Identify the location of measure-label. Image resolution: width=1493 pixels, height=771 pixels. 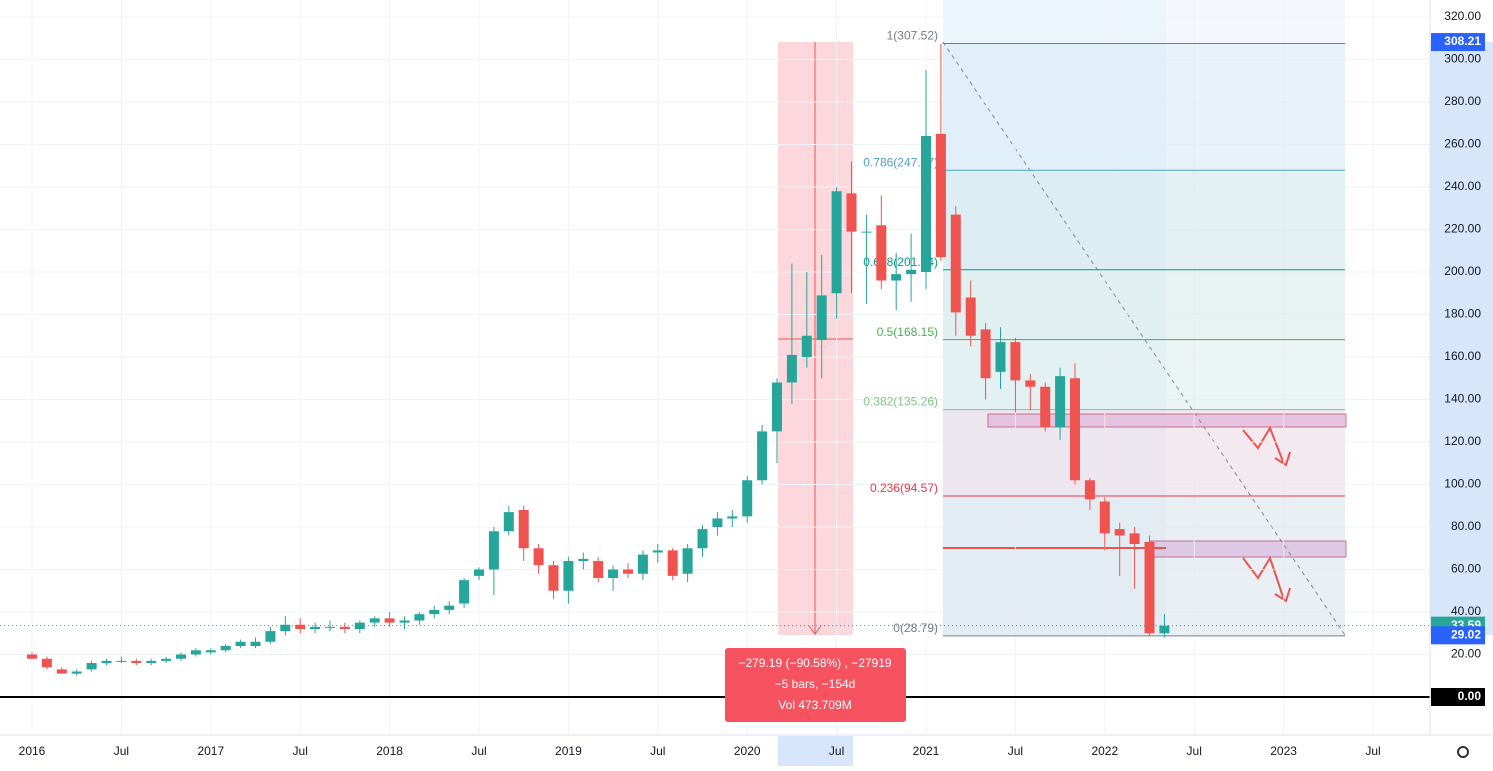
(815, 685).